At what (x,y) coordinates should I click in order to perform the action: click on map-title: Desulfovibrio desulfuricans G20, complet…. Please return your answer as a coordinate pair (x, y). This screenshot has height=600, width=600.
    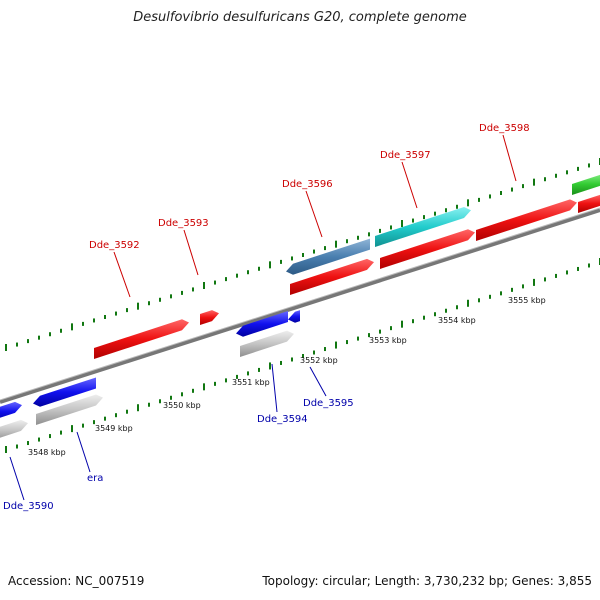
    Looking at the image, I should click on (300, 17).